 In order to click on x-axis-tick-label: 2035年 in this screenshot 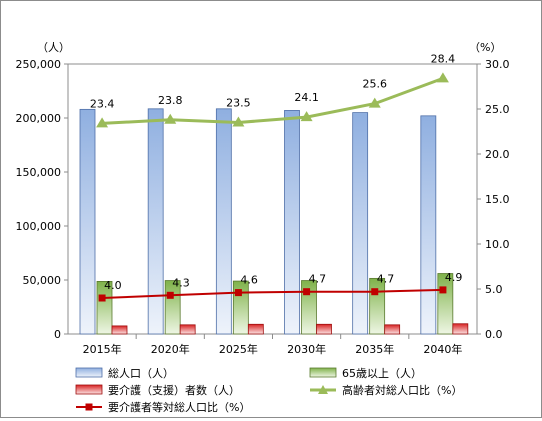, I will do `click(374, 349)`.